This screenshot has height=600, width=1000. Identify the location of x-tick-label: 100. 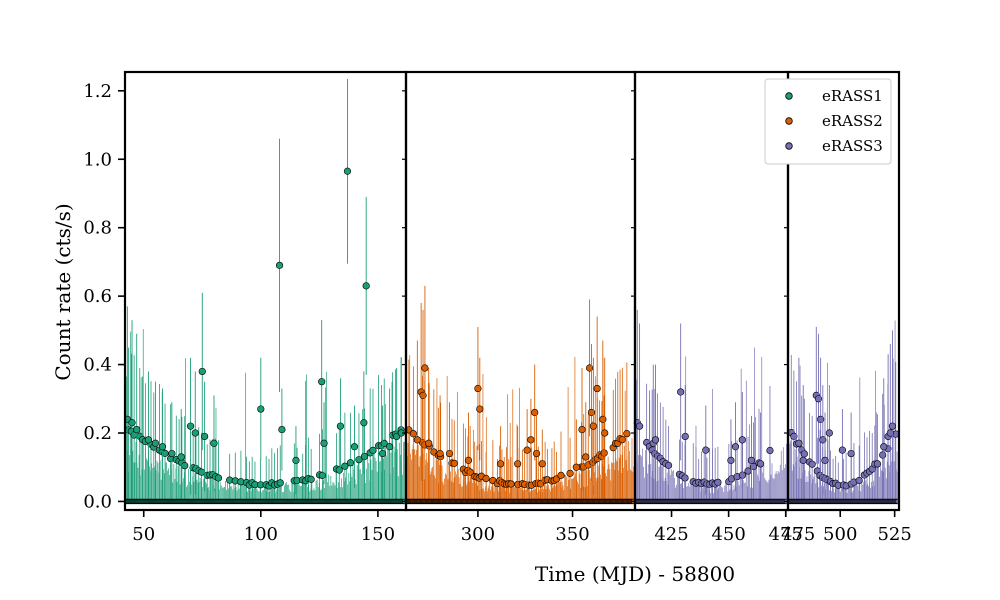
(261, 534).